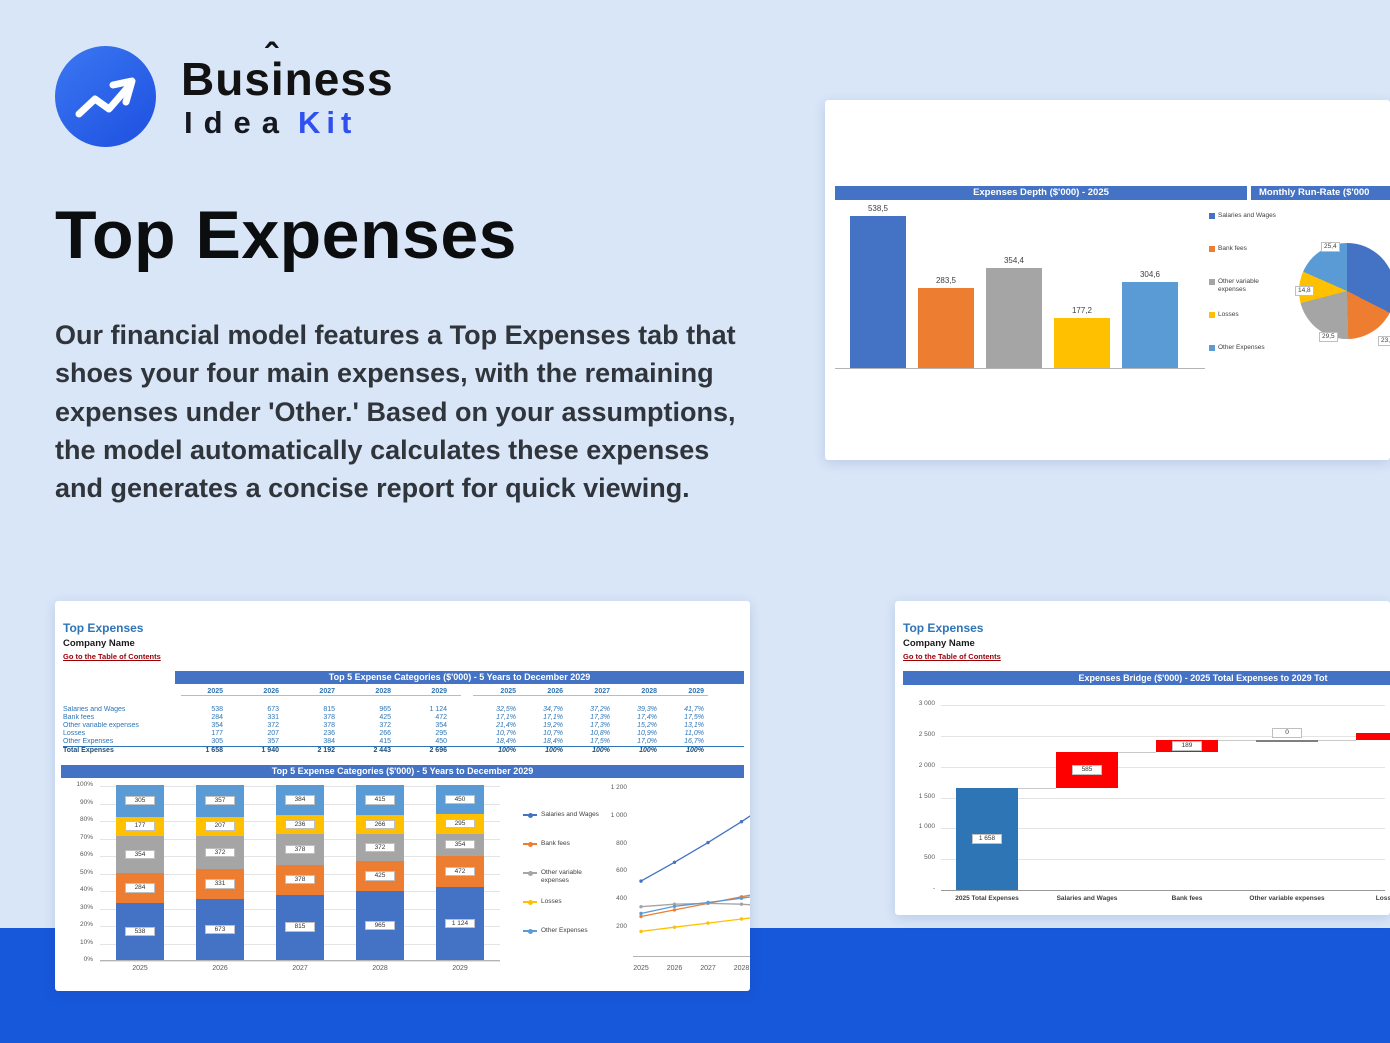 This screenshot has width=1390, height=1043. What do you see at coordinates (647, 717) in the screenshot?
I see `pct-cell: 17,4%` at bounding box center [647, 717].